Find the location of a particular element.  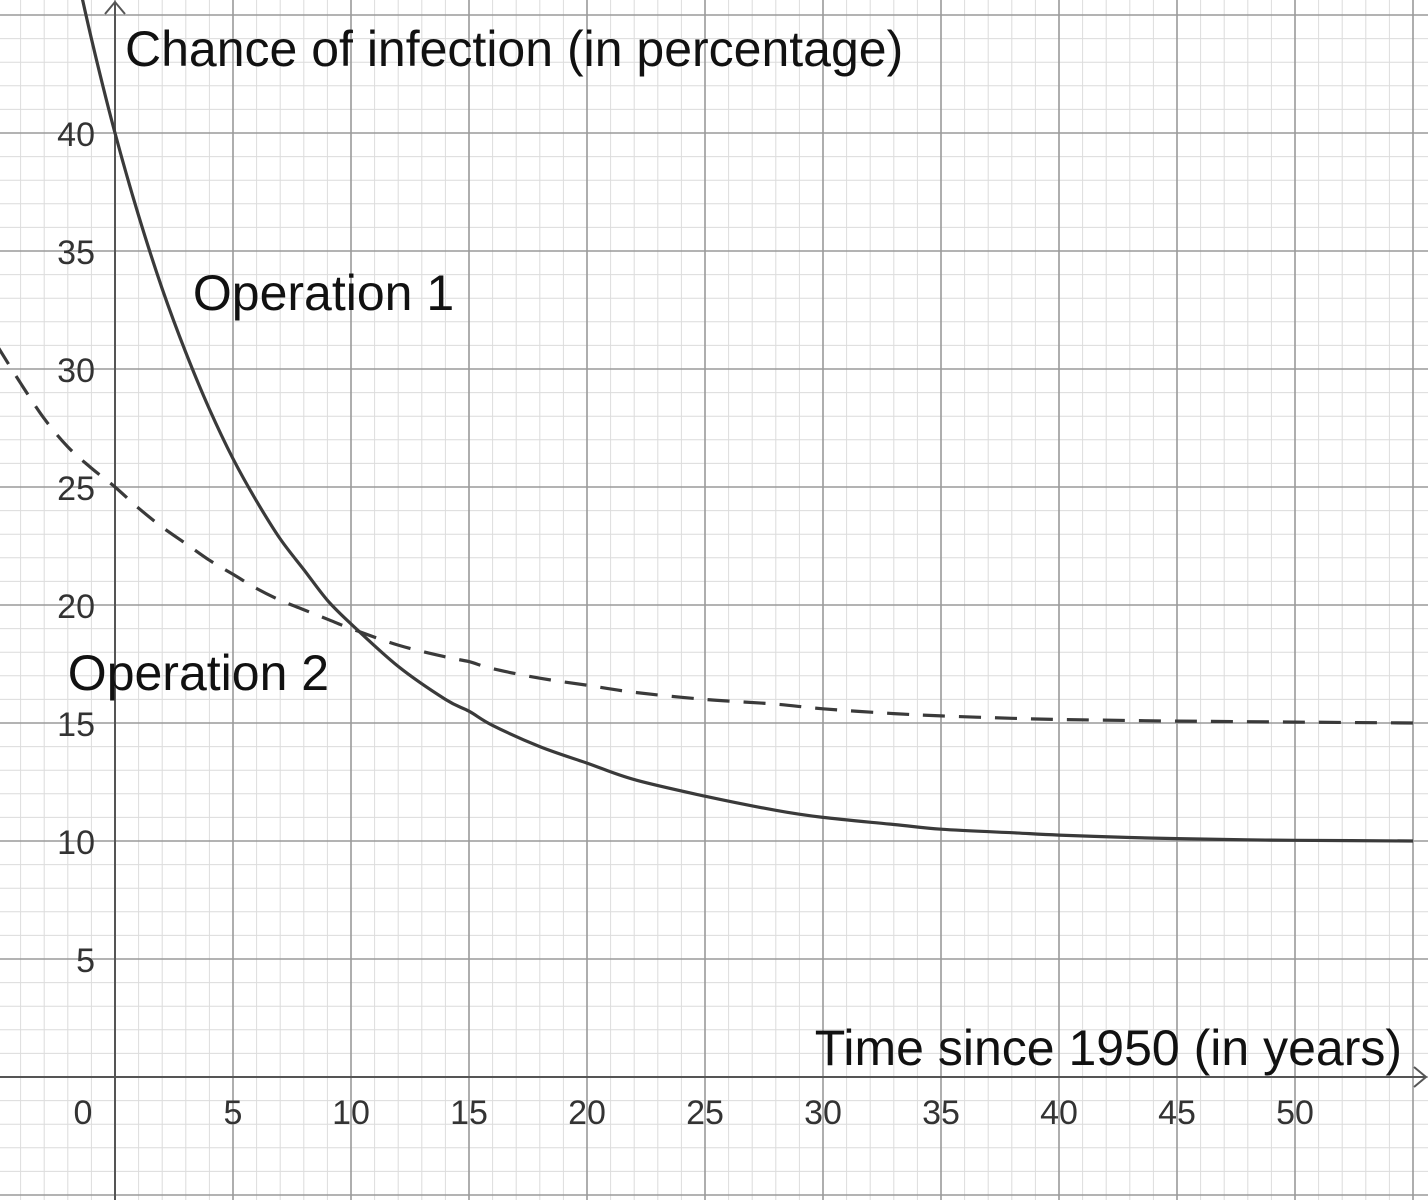

y-tick-label: 20 is located at coordinates (76, 607).